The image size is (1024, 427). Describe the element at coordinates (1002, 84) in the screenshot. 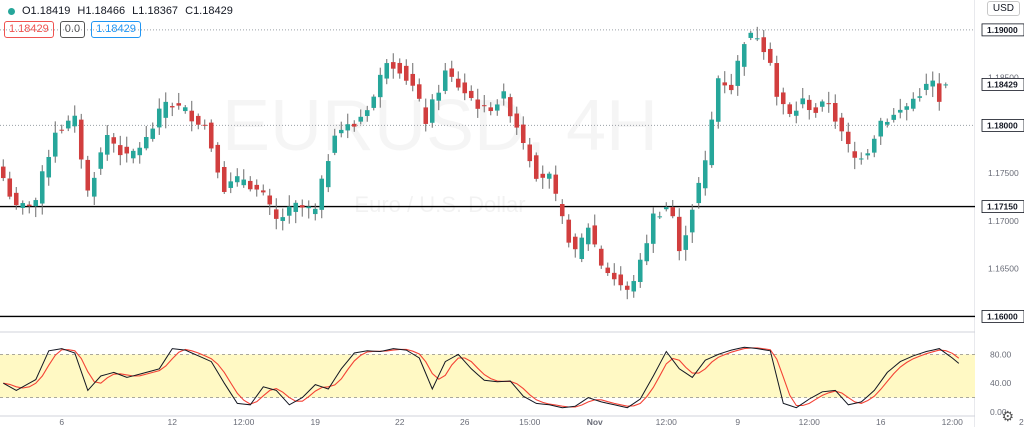

I see `current-price-label: 1.18429` at that location.